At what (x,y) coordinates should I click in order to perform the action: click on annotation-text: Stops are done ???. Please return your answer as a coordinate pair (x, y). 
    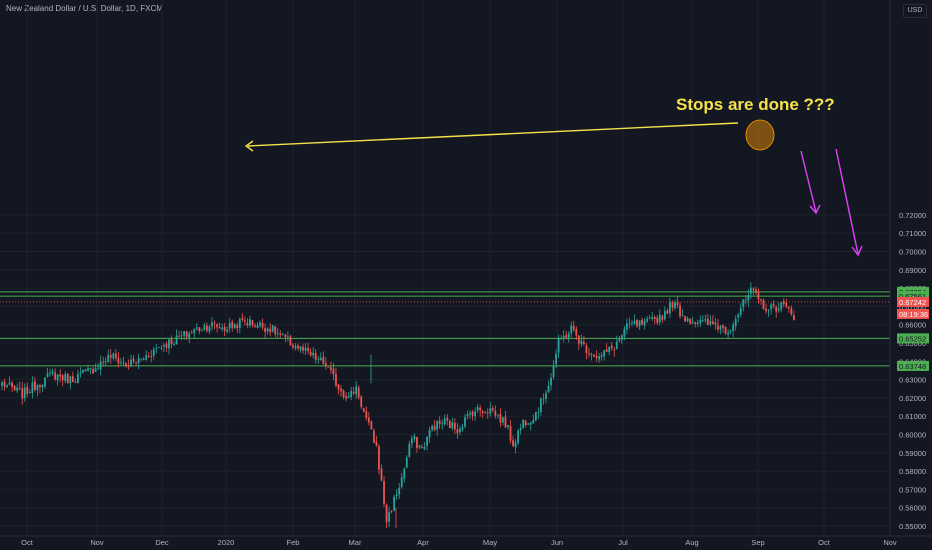
    Looking at the image, I should click on (755, 104).